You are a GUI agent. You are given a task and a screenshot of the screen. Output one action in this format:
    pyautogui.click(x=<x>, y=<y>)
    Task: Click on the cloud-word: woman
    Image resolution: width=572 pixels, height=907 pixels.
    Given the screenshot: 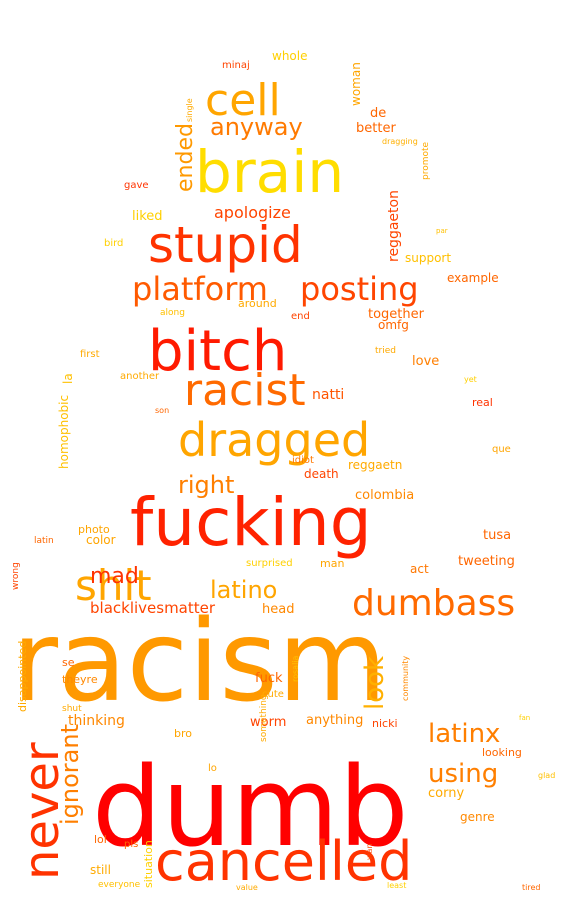 What is the action you would take?
    pyautogui.click(x=356, y=84)
    